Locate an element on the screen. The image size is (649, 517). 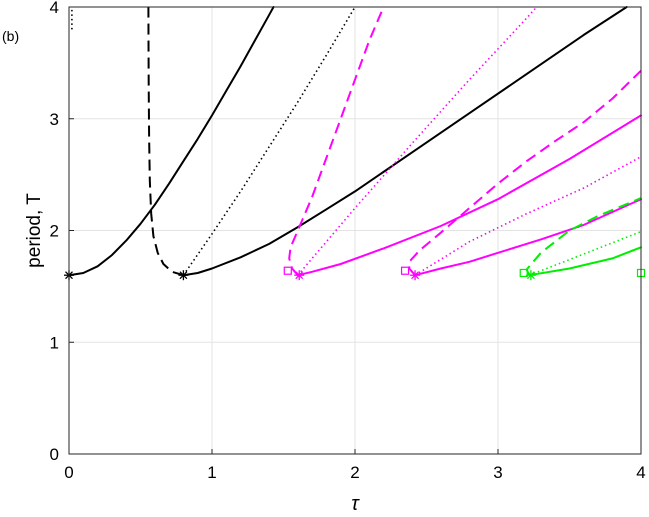
y-tick-label: 2 is located at coordinates (54, 231).